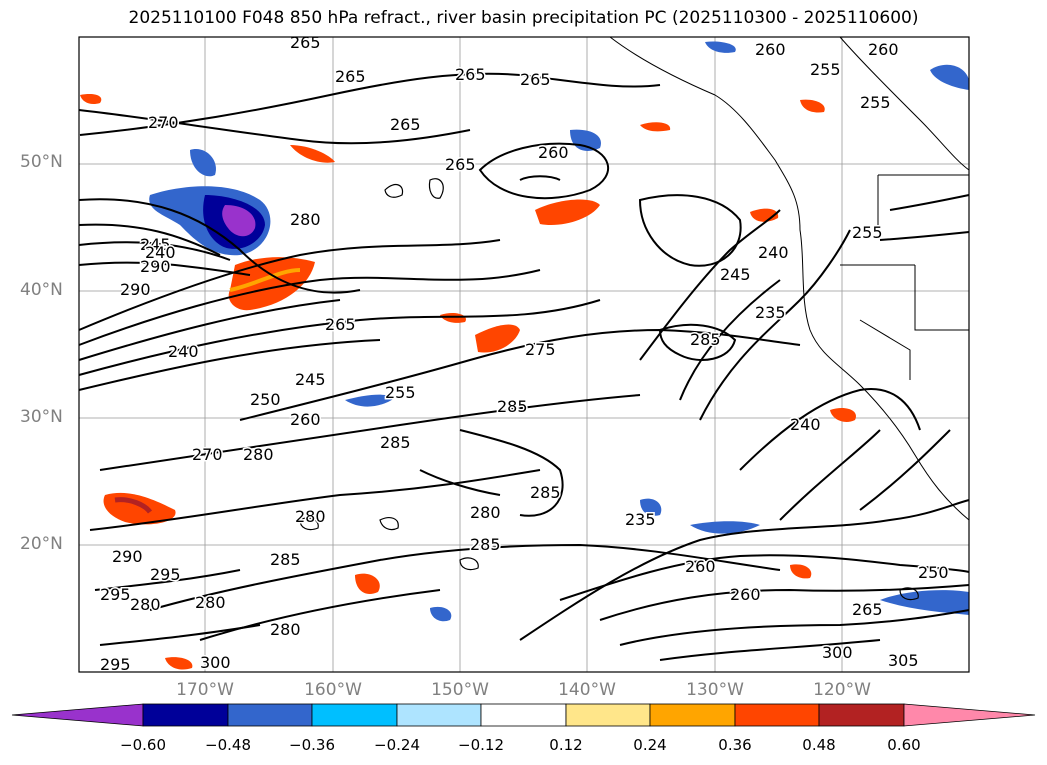  I want to click on colorbar-tick-label: 0.48, so click(819, 745).